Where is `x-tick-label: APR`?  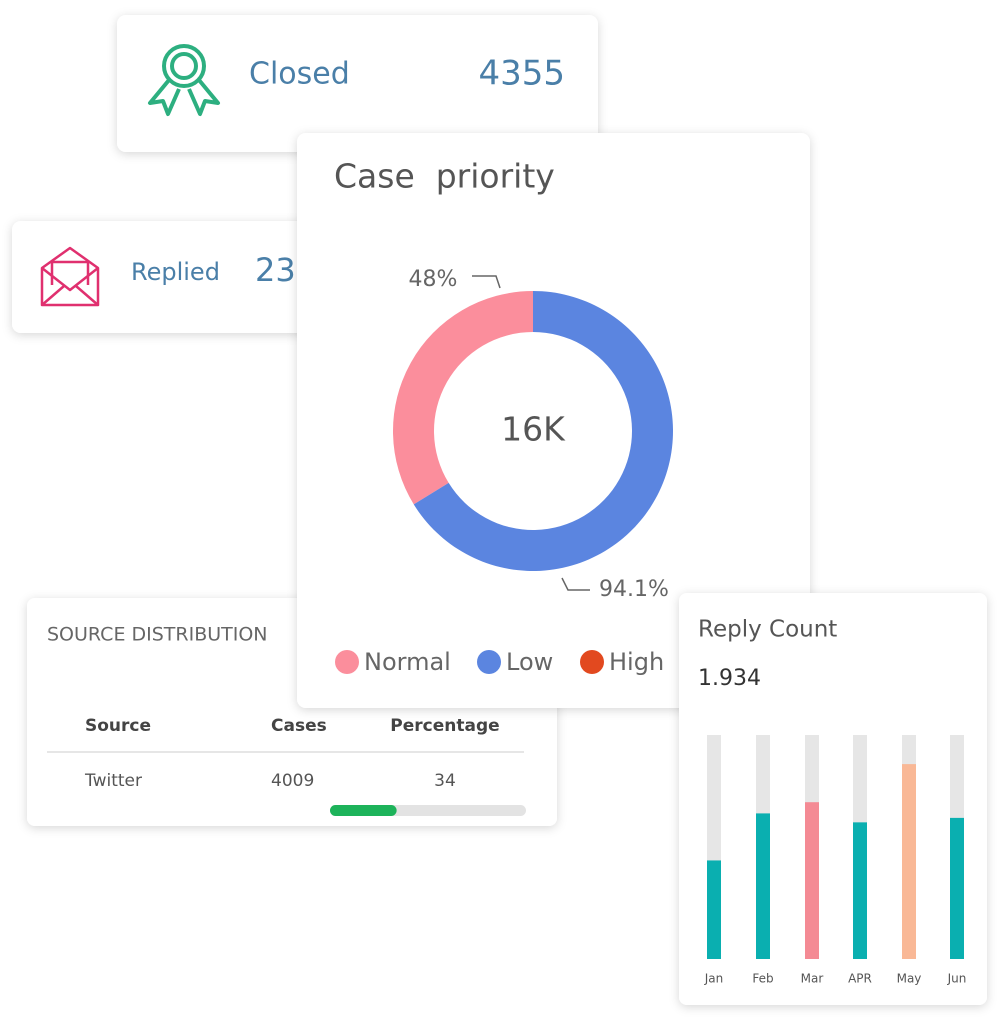
x-tick-label: APR is located at coordinates (860, 979).